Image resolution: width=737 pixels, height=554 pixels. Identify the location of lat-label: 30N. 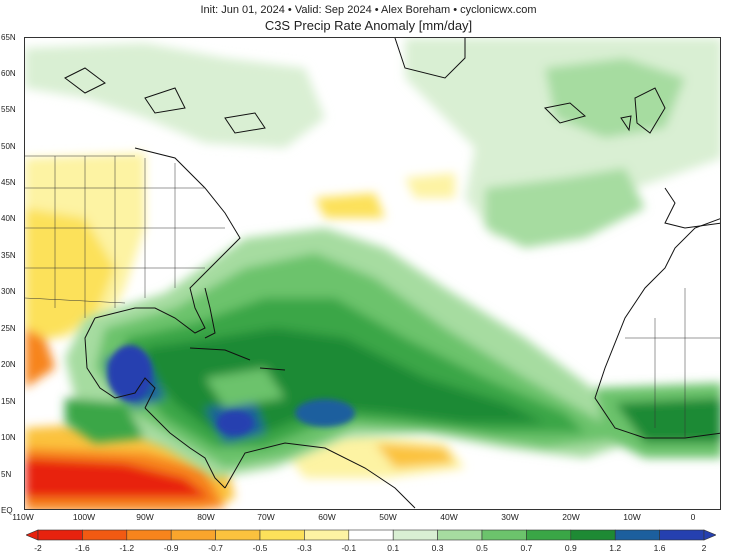
(8, 291).